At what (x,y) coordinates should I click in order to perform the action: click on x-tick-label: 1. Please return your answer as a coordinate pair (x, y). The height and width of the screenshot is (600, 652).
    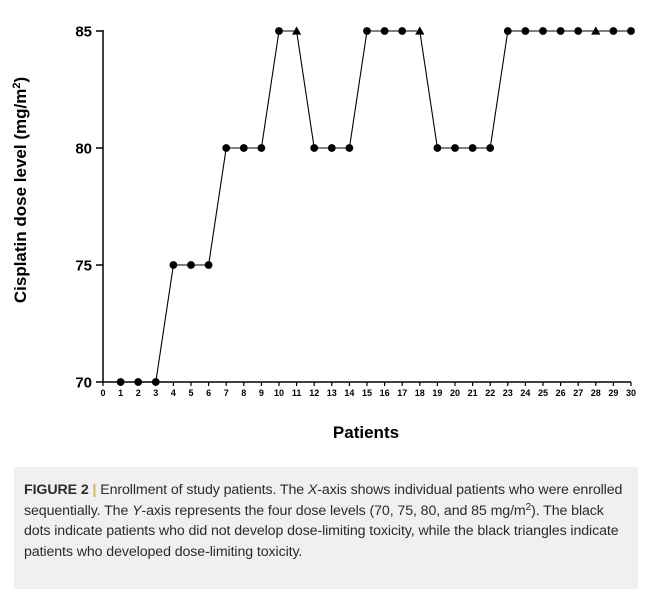
    Looking at the image, I should click on (120, 393).